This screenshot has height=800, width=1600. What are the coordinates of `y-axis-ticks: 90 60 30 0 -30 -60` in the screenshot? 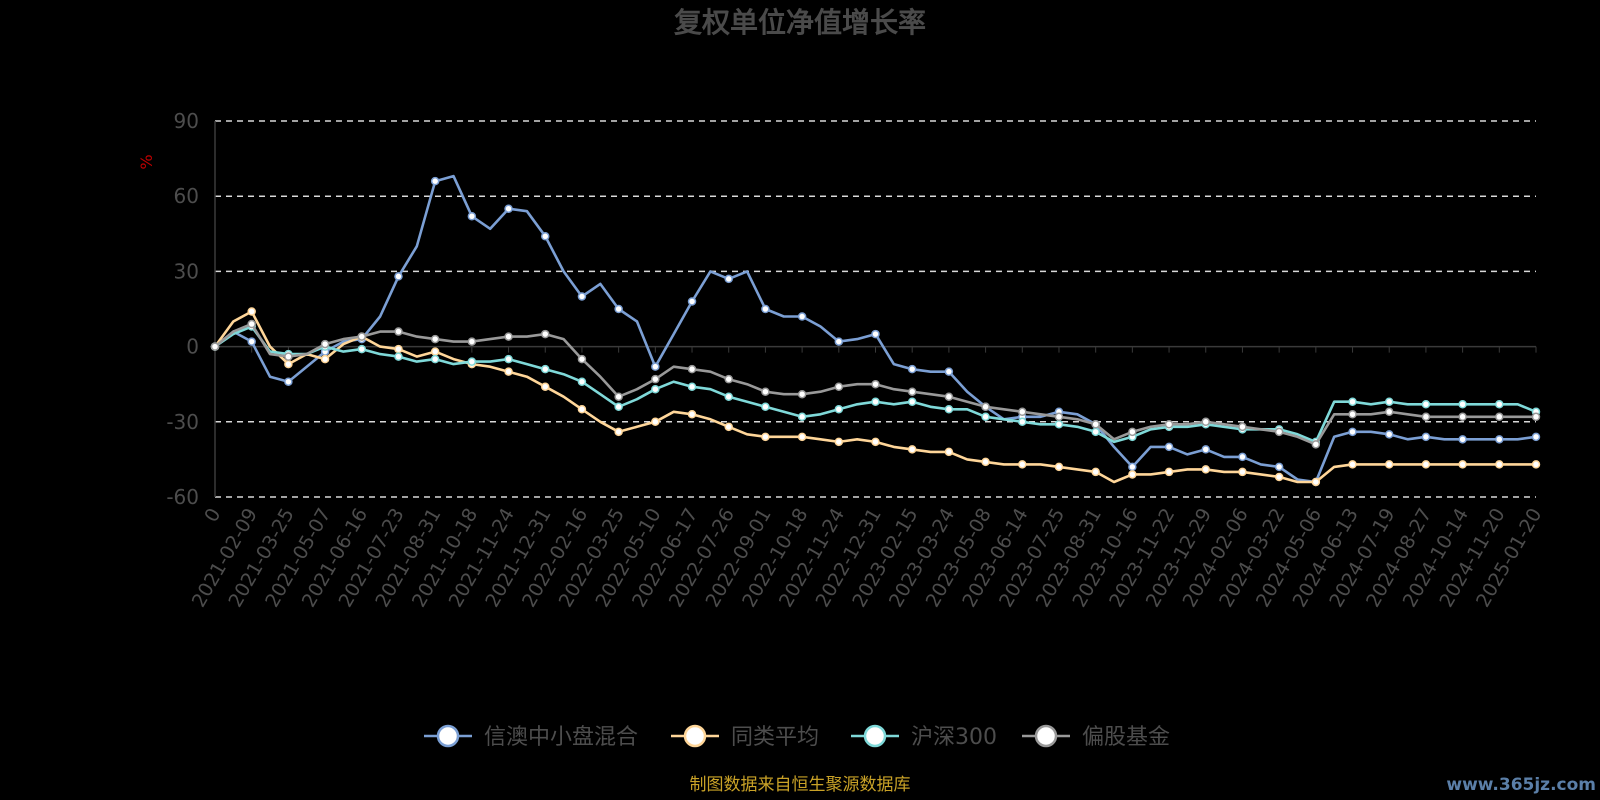 It's located at (182, 309).